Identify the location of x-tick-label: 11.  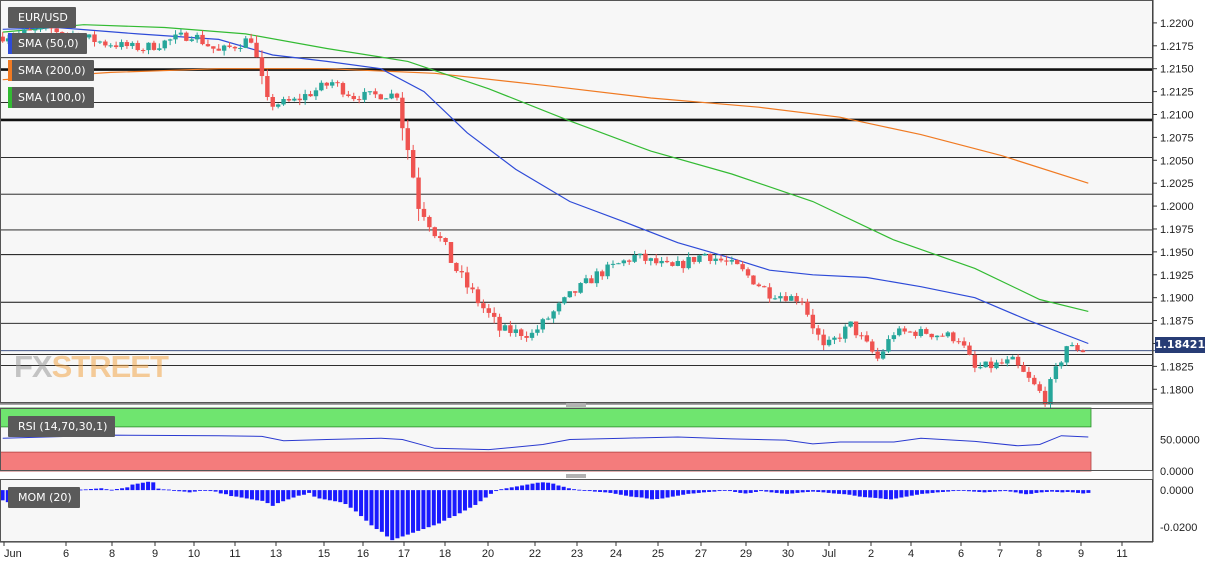
(1121, 554).